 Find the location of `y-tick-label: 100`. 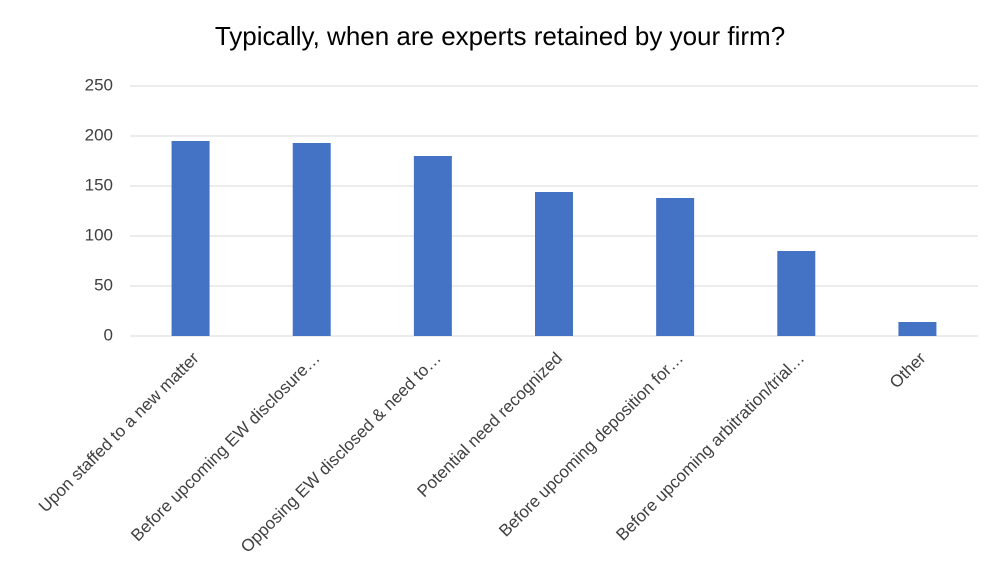

y-tick-label: 100 is located at coordinates (99, 234).